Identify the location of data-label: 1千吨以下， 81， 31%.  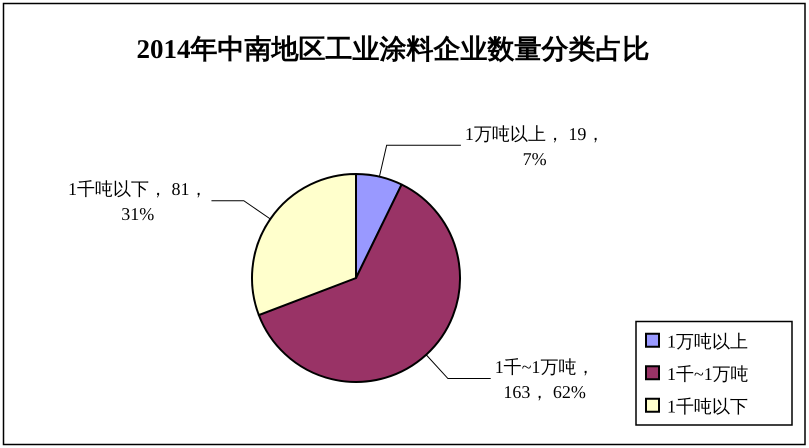
(138, 201).